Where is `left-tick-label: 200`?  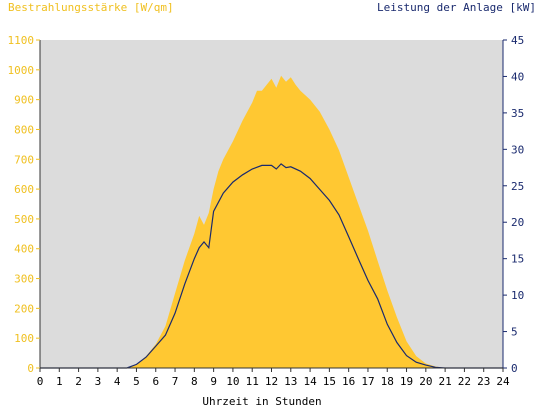 left-tick-label: 200 is located at coordinates (24, 308).